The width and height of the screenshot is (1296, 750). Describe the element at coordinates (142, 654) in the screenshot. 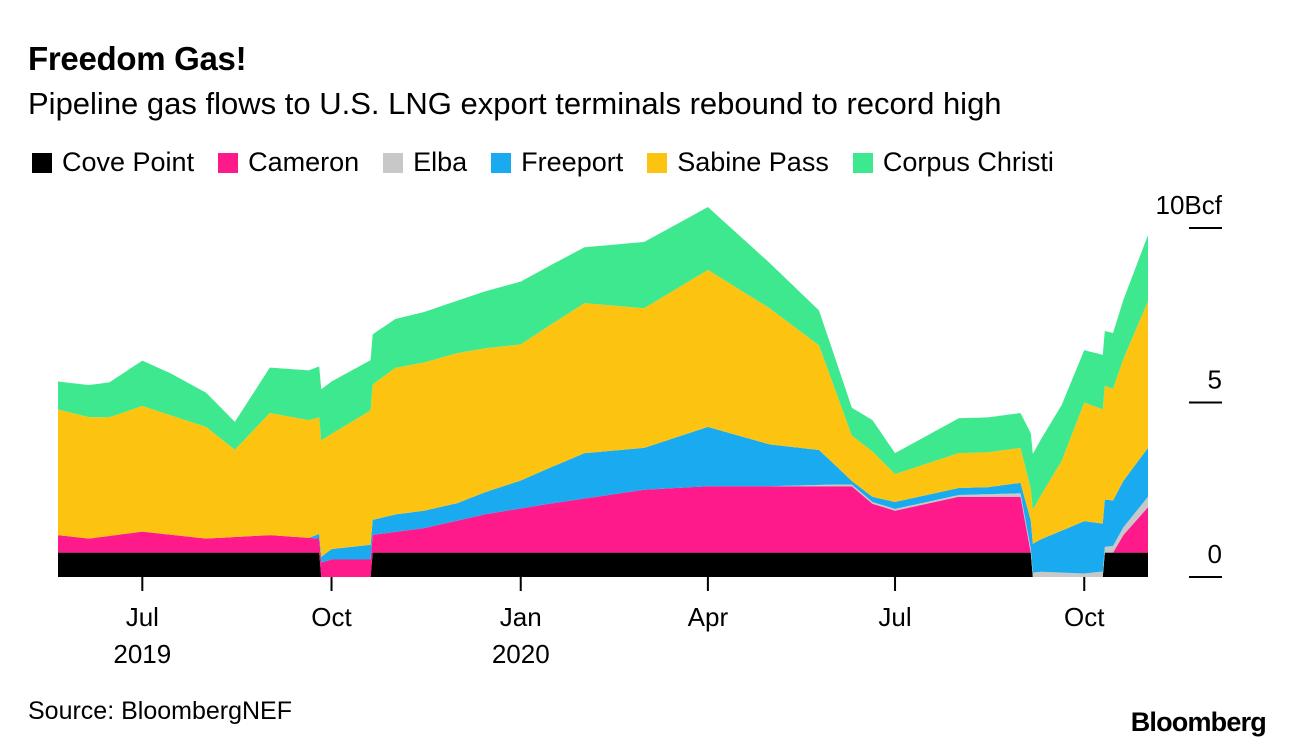

I see `x-year-label: 2019` at that location.